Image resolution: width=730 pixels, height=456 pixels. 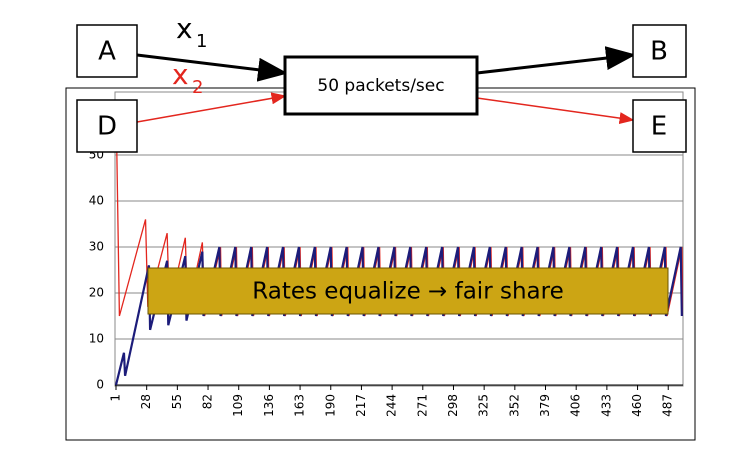 I want to click on x-tick-label: 109, so click(x=238, y=405).